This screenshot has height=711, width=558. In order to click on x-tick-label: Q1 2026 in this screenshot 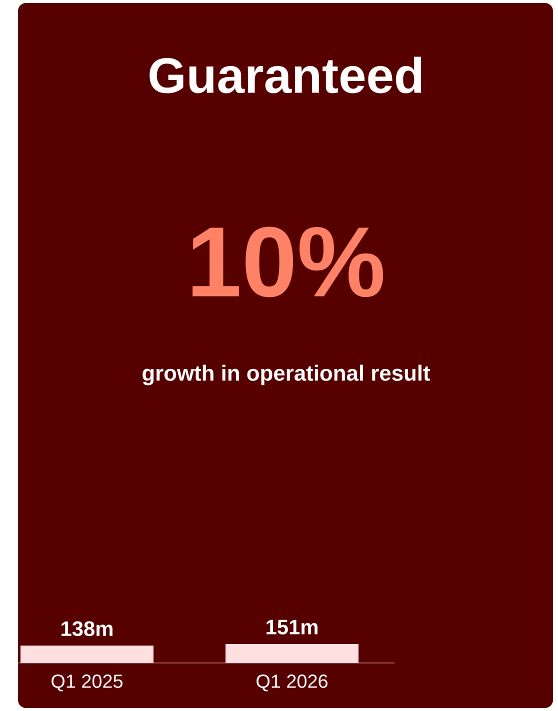, I will do `click(292, 683)`.